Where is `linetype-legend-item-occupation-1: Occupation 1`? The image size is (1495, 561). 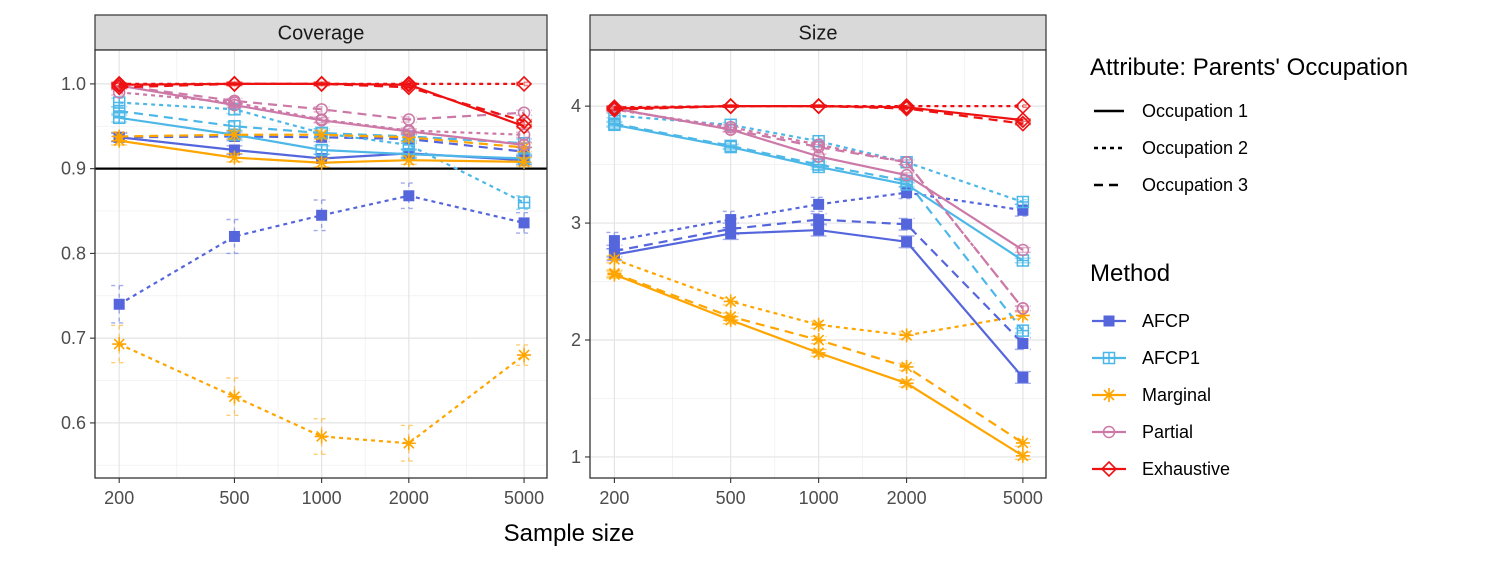 linetype-legend-item-occupation-1: Occupation 1 is located at coordinates (1171, 111).